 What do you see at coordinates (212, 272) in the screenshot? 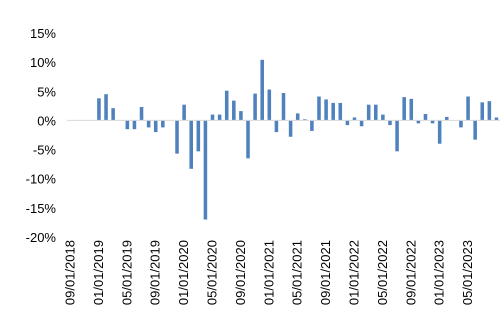
I see `x-tick-label: 05/01/2020` at bounding box center [212, 272].